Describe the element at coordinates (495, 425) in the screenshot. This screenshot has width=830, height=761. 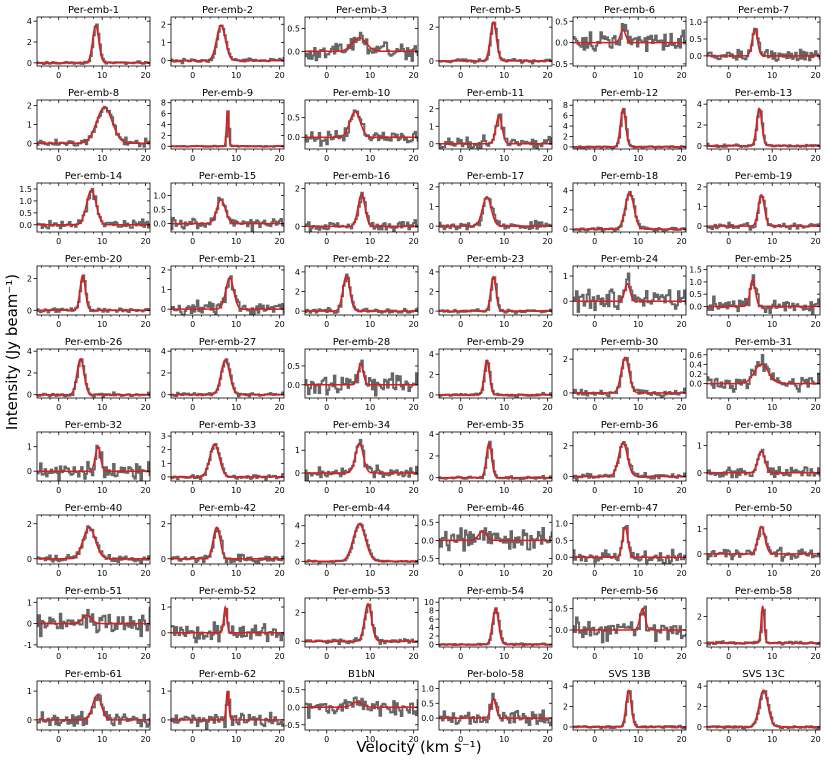
I see `panel-title: Per-emb-35` at that location.